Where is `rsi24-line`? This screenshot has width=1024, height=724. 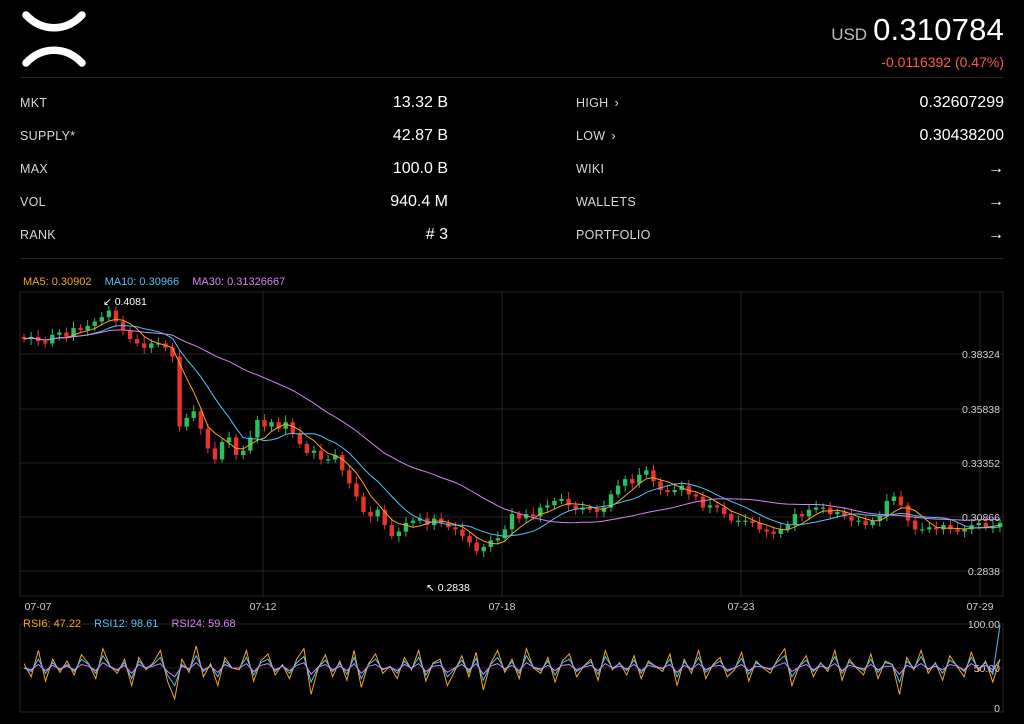
rsi24-line is located at coordinates (512, 668).